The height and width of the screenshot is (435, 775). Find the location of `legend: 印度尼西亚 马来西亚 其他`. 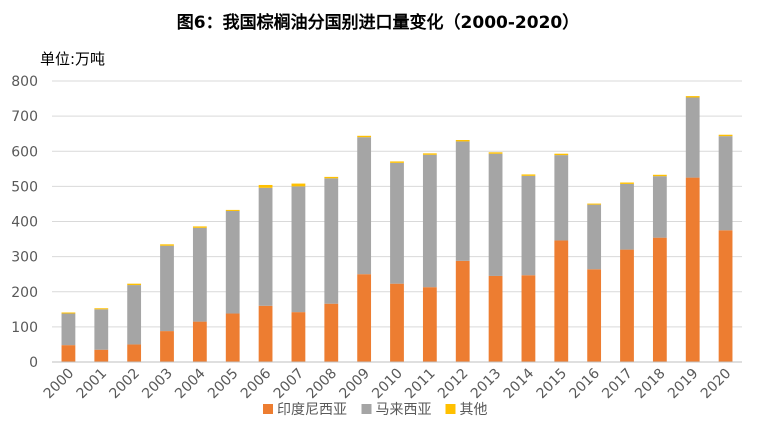

legend: 印度尼西亚 马来西亚 其他 is located at coordinates (375, 410).